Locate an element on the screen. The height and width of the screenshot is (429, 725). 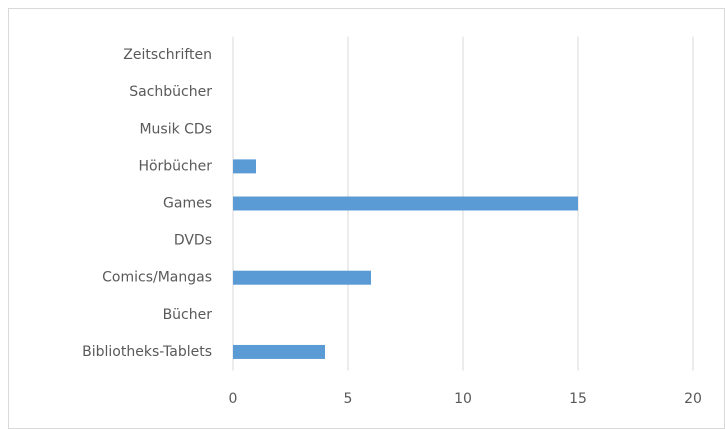
y-tick-label: Sachbücher is located at coordinates (170, 92).